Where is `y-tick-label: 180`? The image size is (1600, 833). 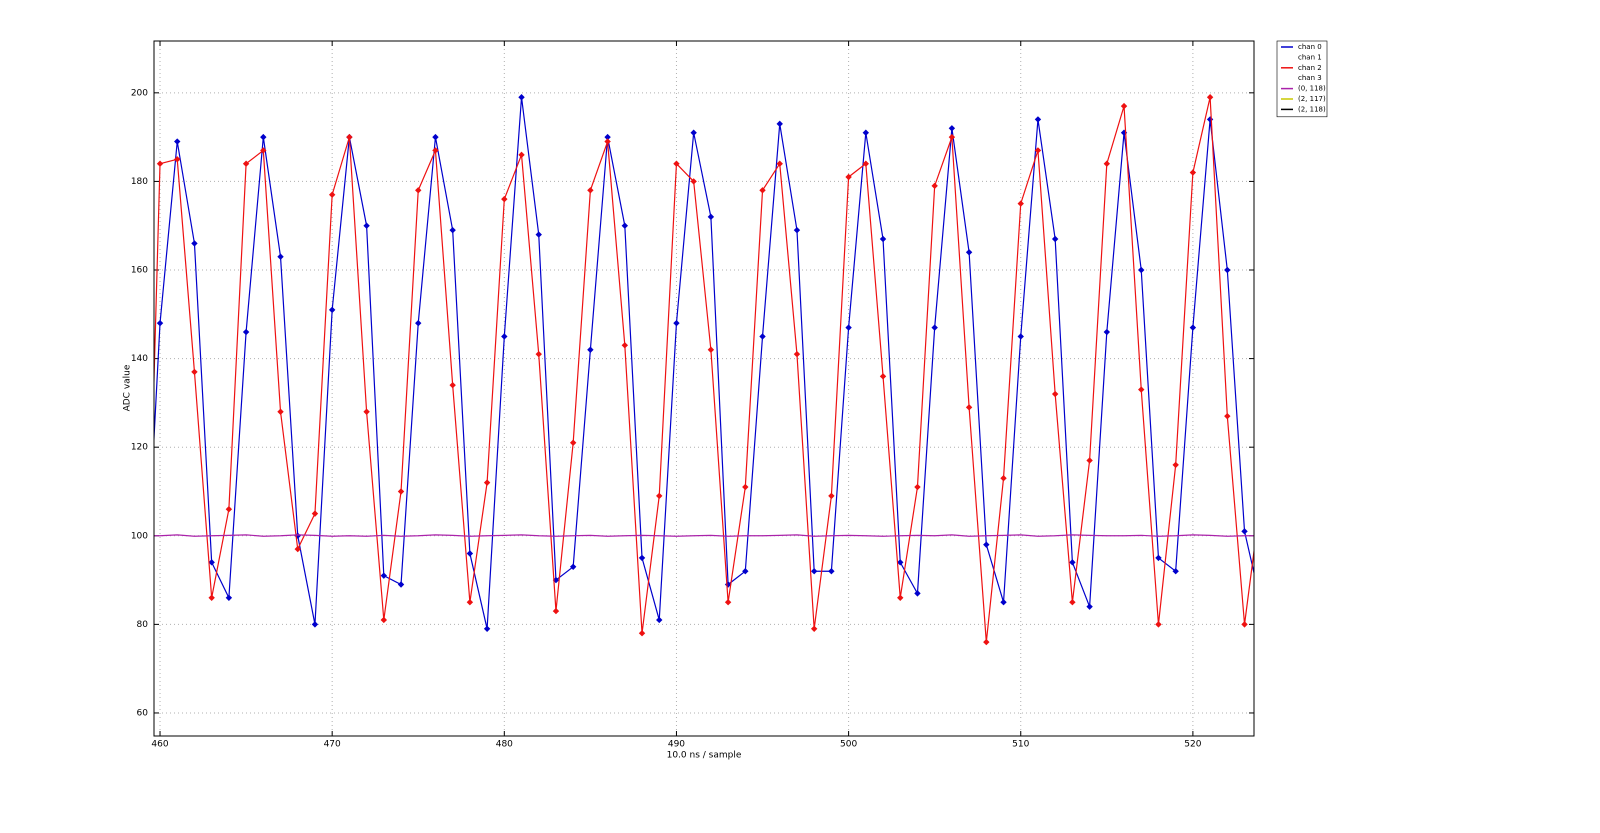
y-tick-label: 180 is located at coordinates (139, 182).